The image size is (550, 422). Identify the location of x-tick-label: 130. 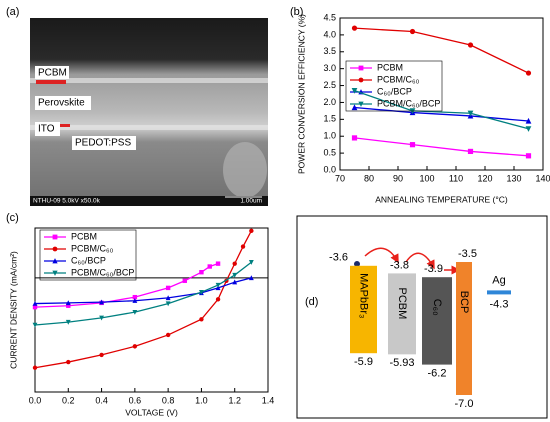
(513, 178).